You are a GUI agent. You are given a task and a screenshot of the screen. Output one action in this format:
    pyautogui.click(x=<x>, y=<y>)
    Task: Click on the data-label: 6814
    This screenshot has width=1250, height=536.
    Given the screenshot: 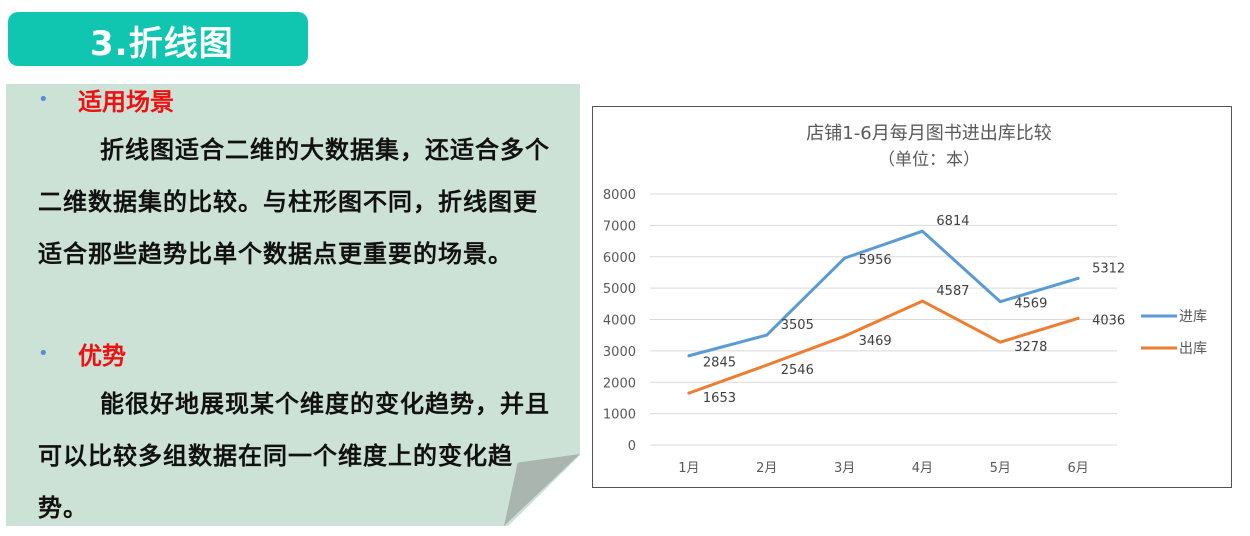 What is the action you would take?
    pyautogui.click(x=952, y=221)
    